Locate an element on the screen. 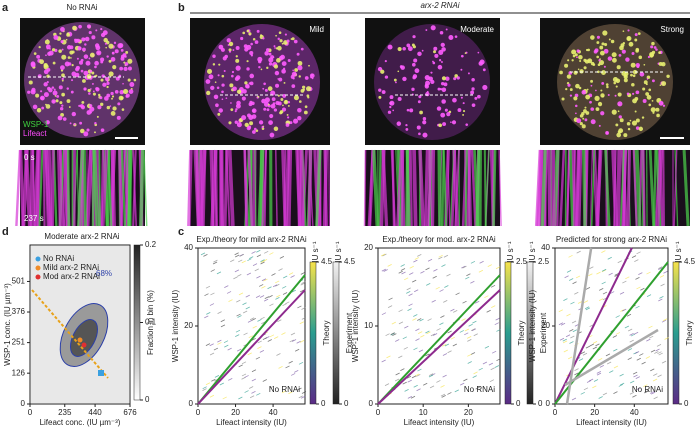 This screenshot has height=429, width=696. y-tick-label: 10 is located at coordinates (368, 325).